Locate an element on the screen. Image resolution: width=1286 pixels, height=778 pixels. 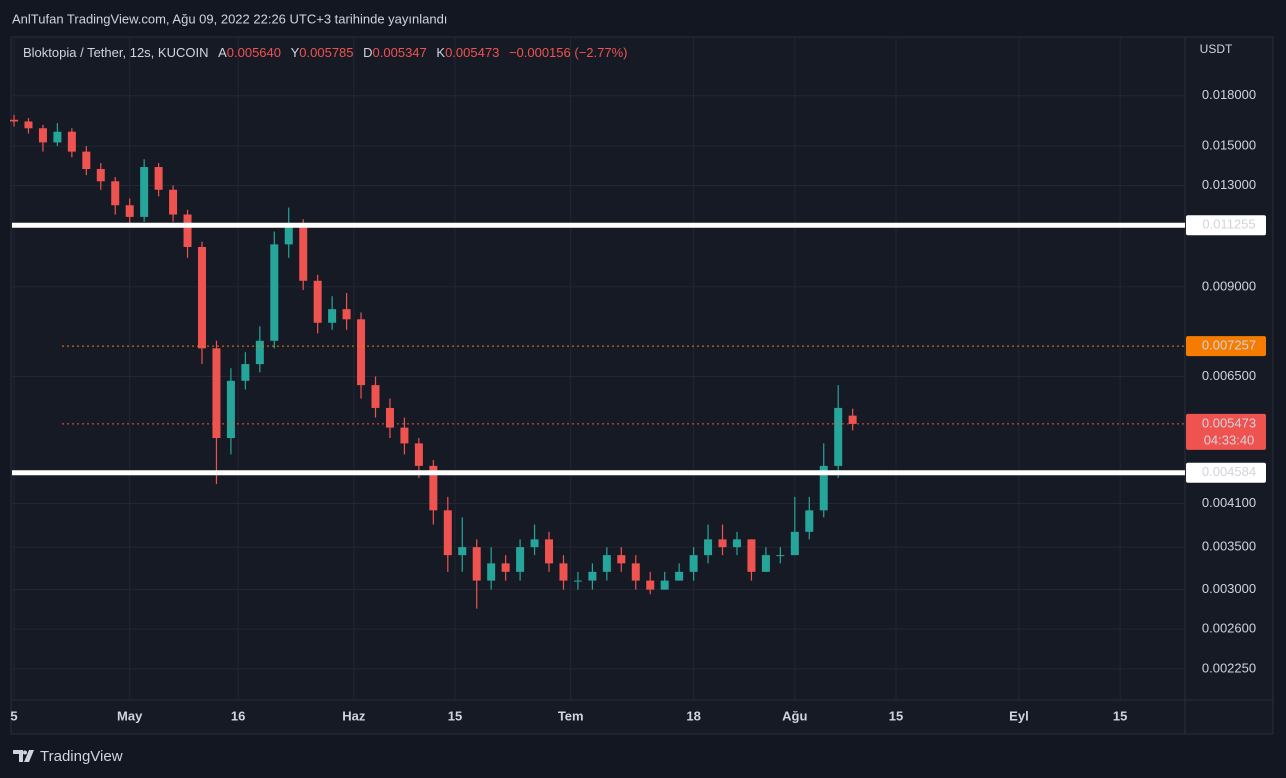
change: −0.000156 (−2.77%) is located at coordinates (568, 52).